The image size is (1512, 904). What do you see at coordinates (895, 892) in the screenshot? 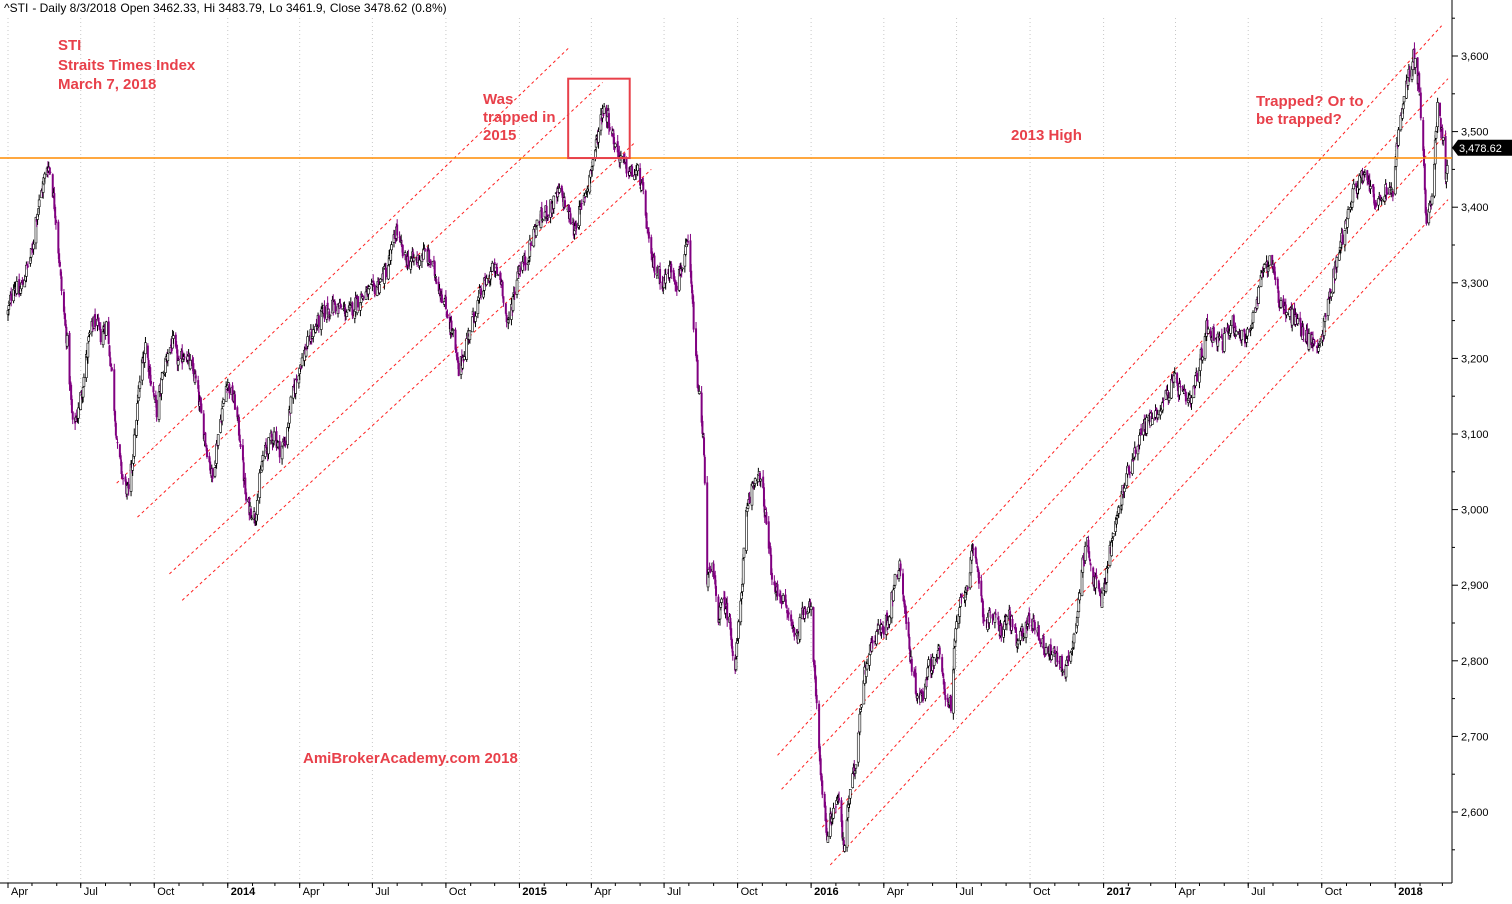
I see `x-tick-label: Apr` at bounding box center [895, 892].